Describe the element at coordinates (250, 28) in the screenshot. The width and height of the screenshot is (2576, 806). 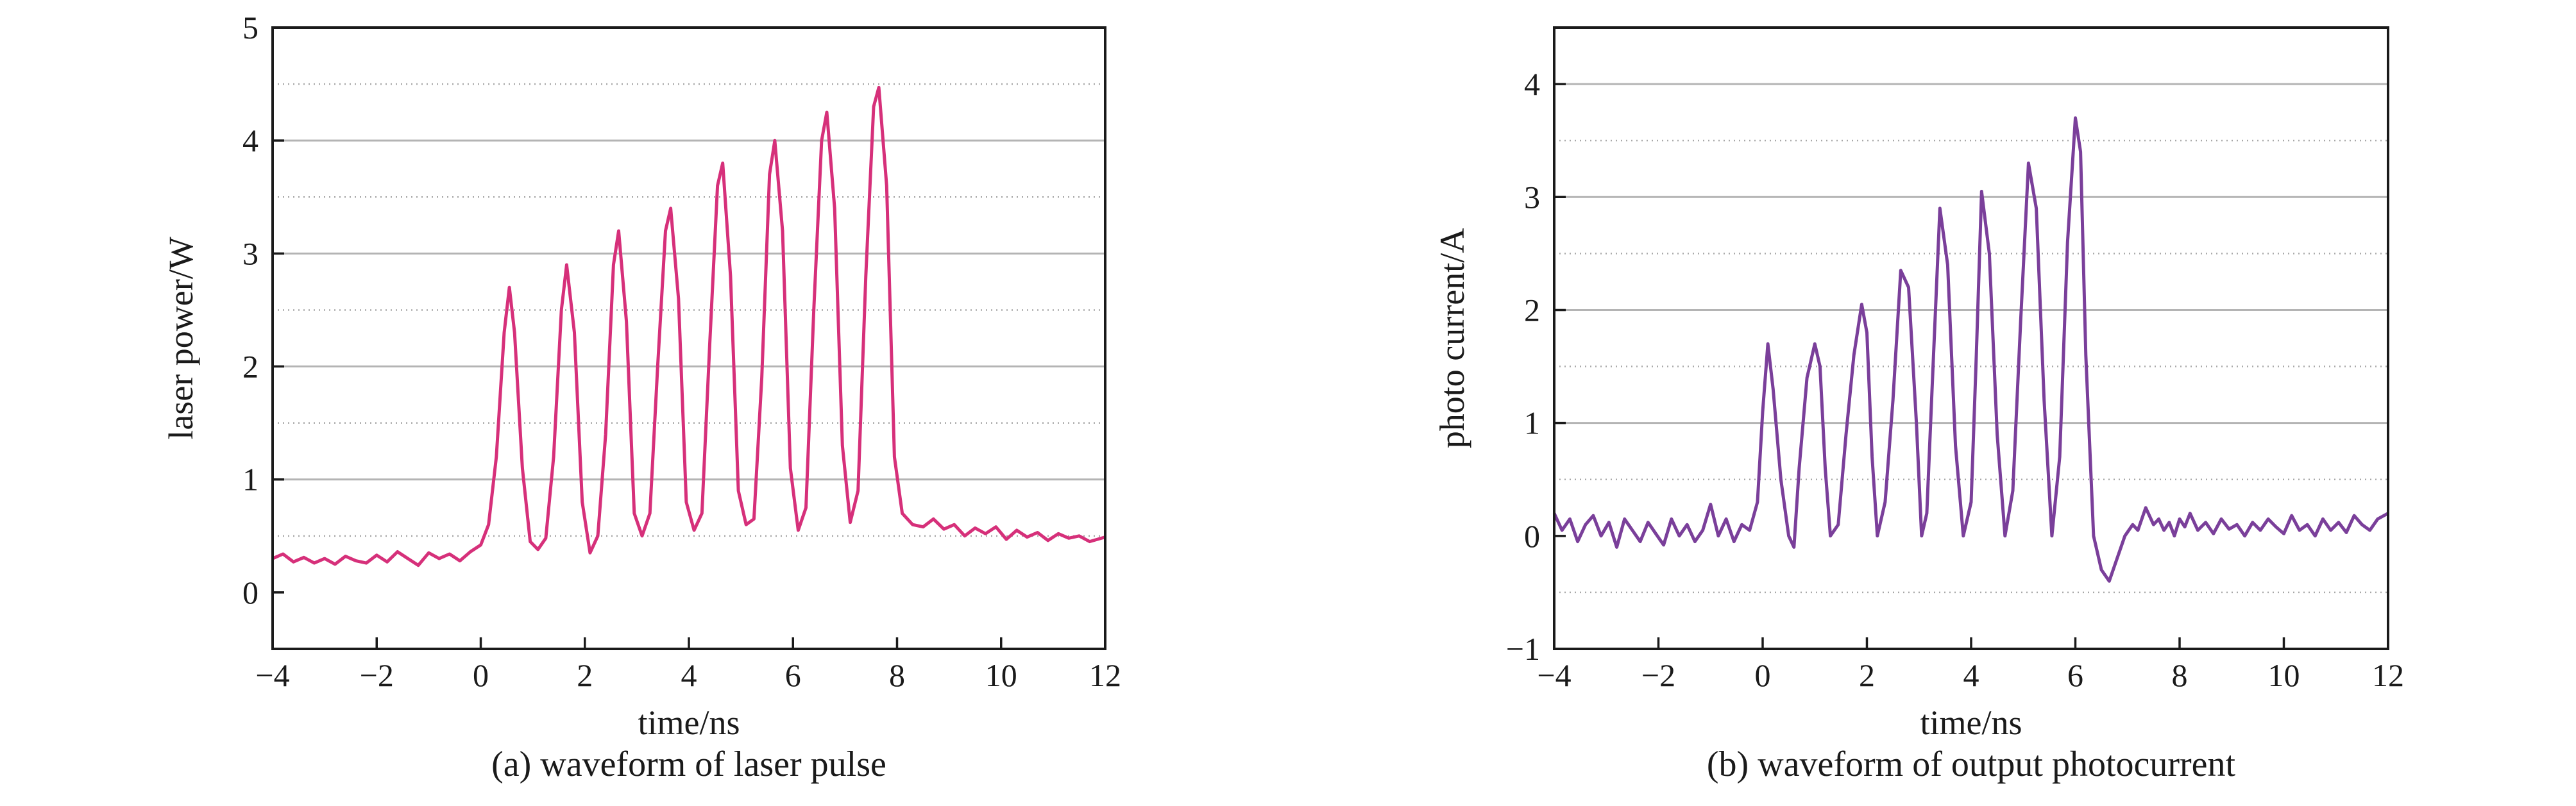
I see `y-tick-label: 5` at that location.